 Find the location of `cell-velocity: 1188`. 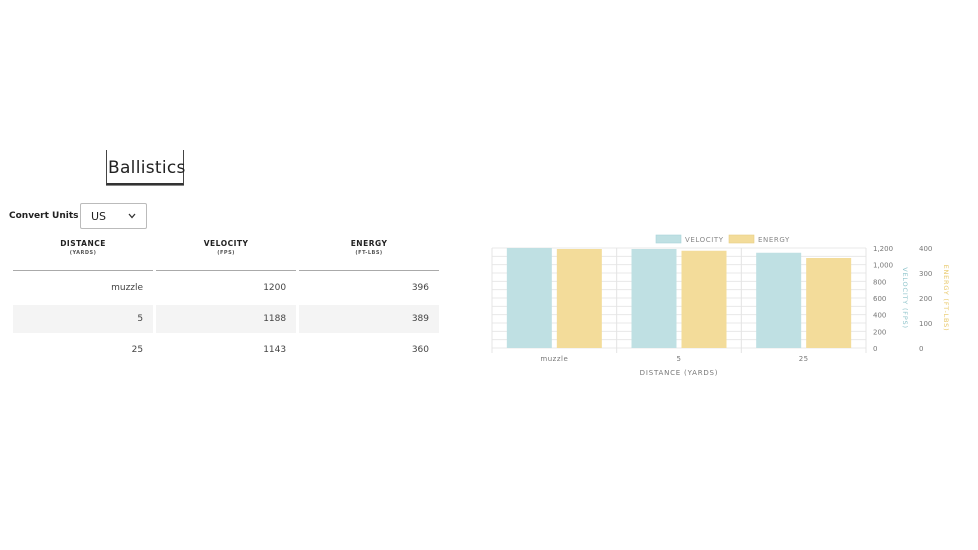

cell-velocity: 1188 is located at coordinates (226, 319).